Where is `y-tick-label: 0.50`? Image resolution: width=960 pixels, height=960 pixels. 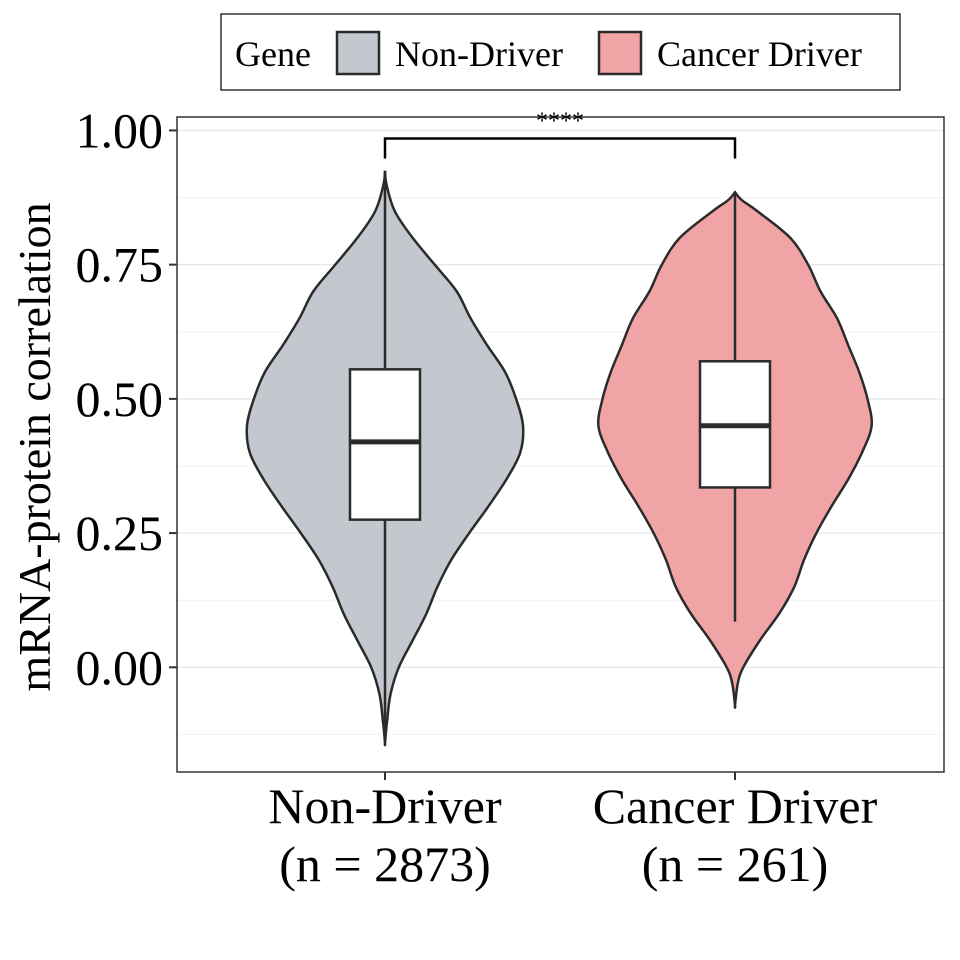 y-tick-label: 0.50 is located at coordinates (120, 399).